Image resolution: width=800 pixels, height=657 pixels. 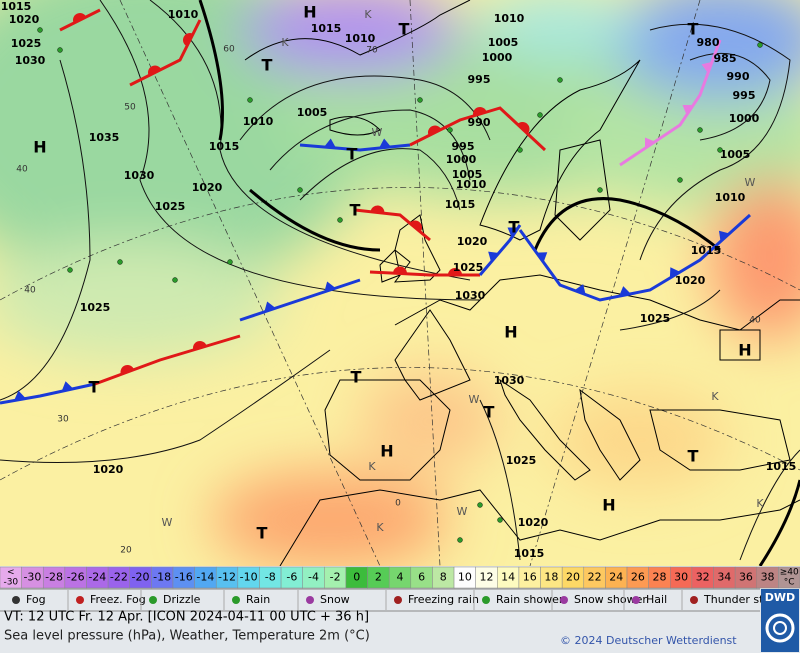 What do you see at coordinates (486, 577) in the screenshot?
I see `scale-label: 12` at bounding box center [486, 577].